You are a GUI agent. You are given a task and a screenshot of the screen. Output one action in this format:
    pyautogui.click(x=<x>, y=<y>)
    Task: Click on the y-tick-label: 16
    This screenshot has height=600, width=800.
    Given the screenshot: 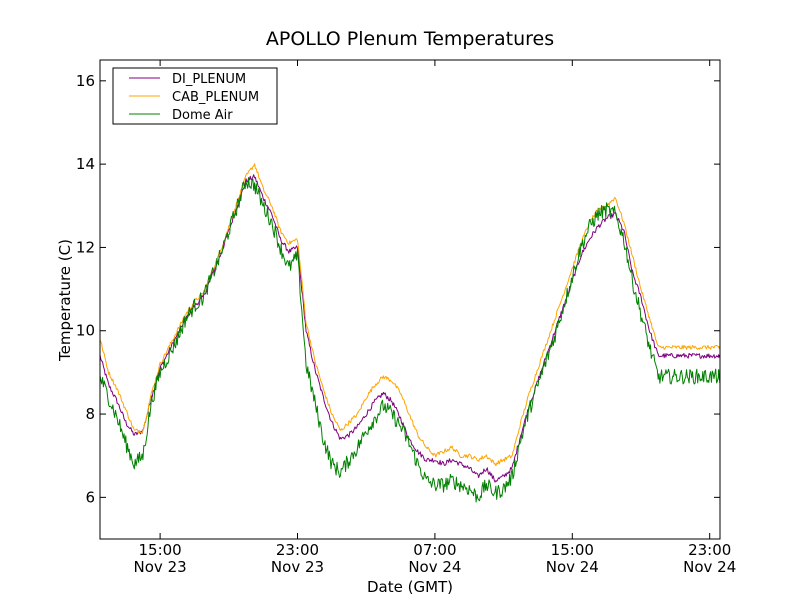 What is the action you would take?
    pyautogui.click(x=85, y=81)
    